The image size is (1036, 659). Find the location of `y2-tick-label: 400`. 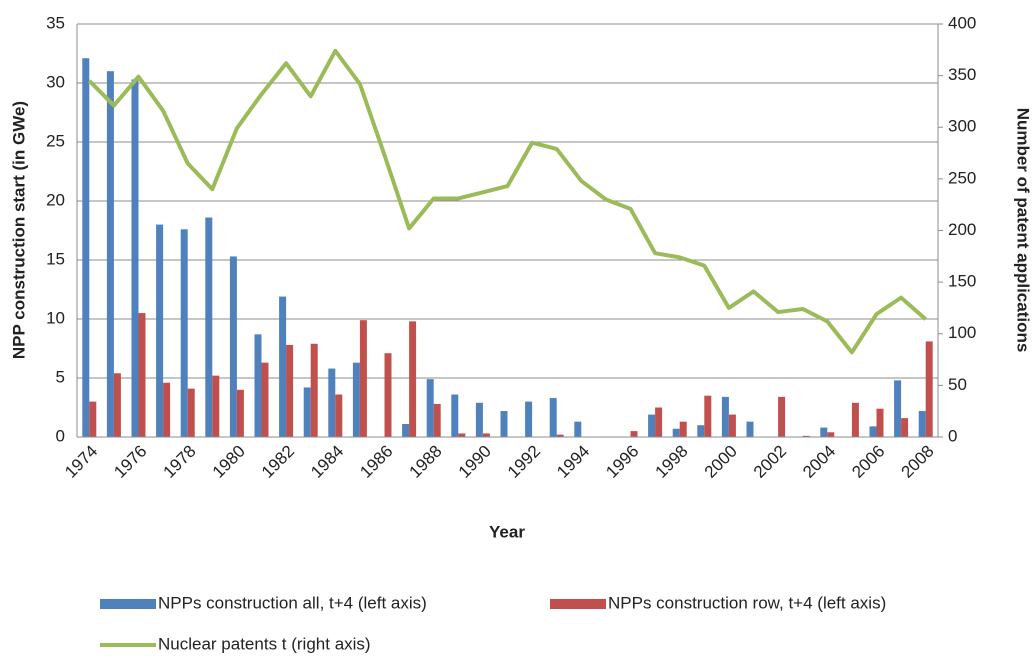

y2-tick-label: 400 is located at coordinates (962, 22).